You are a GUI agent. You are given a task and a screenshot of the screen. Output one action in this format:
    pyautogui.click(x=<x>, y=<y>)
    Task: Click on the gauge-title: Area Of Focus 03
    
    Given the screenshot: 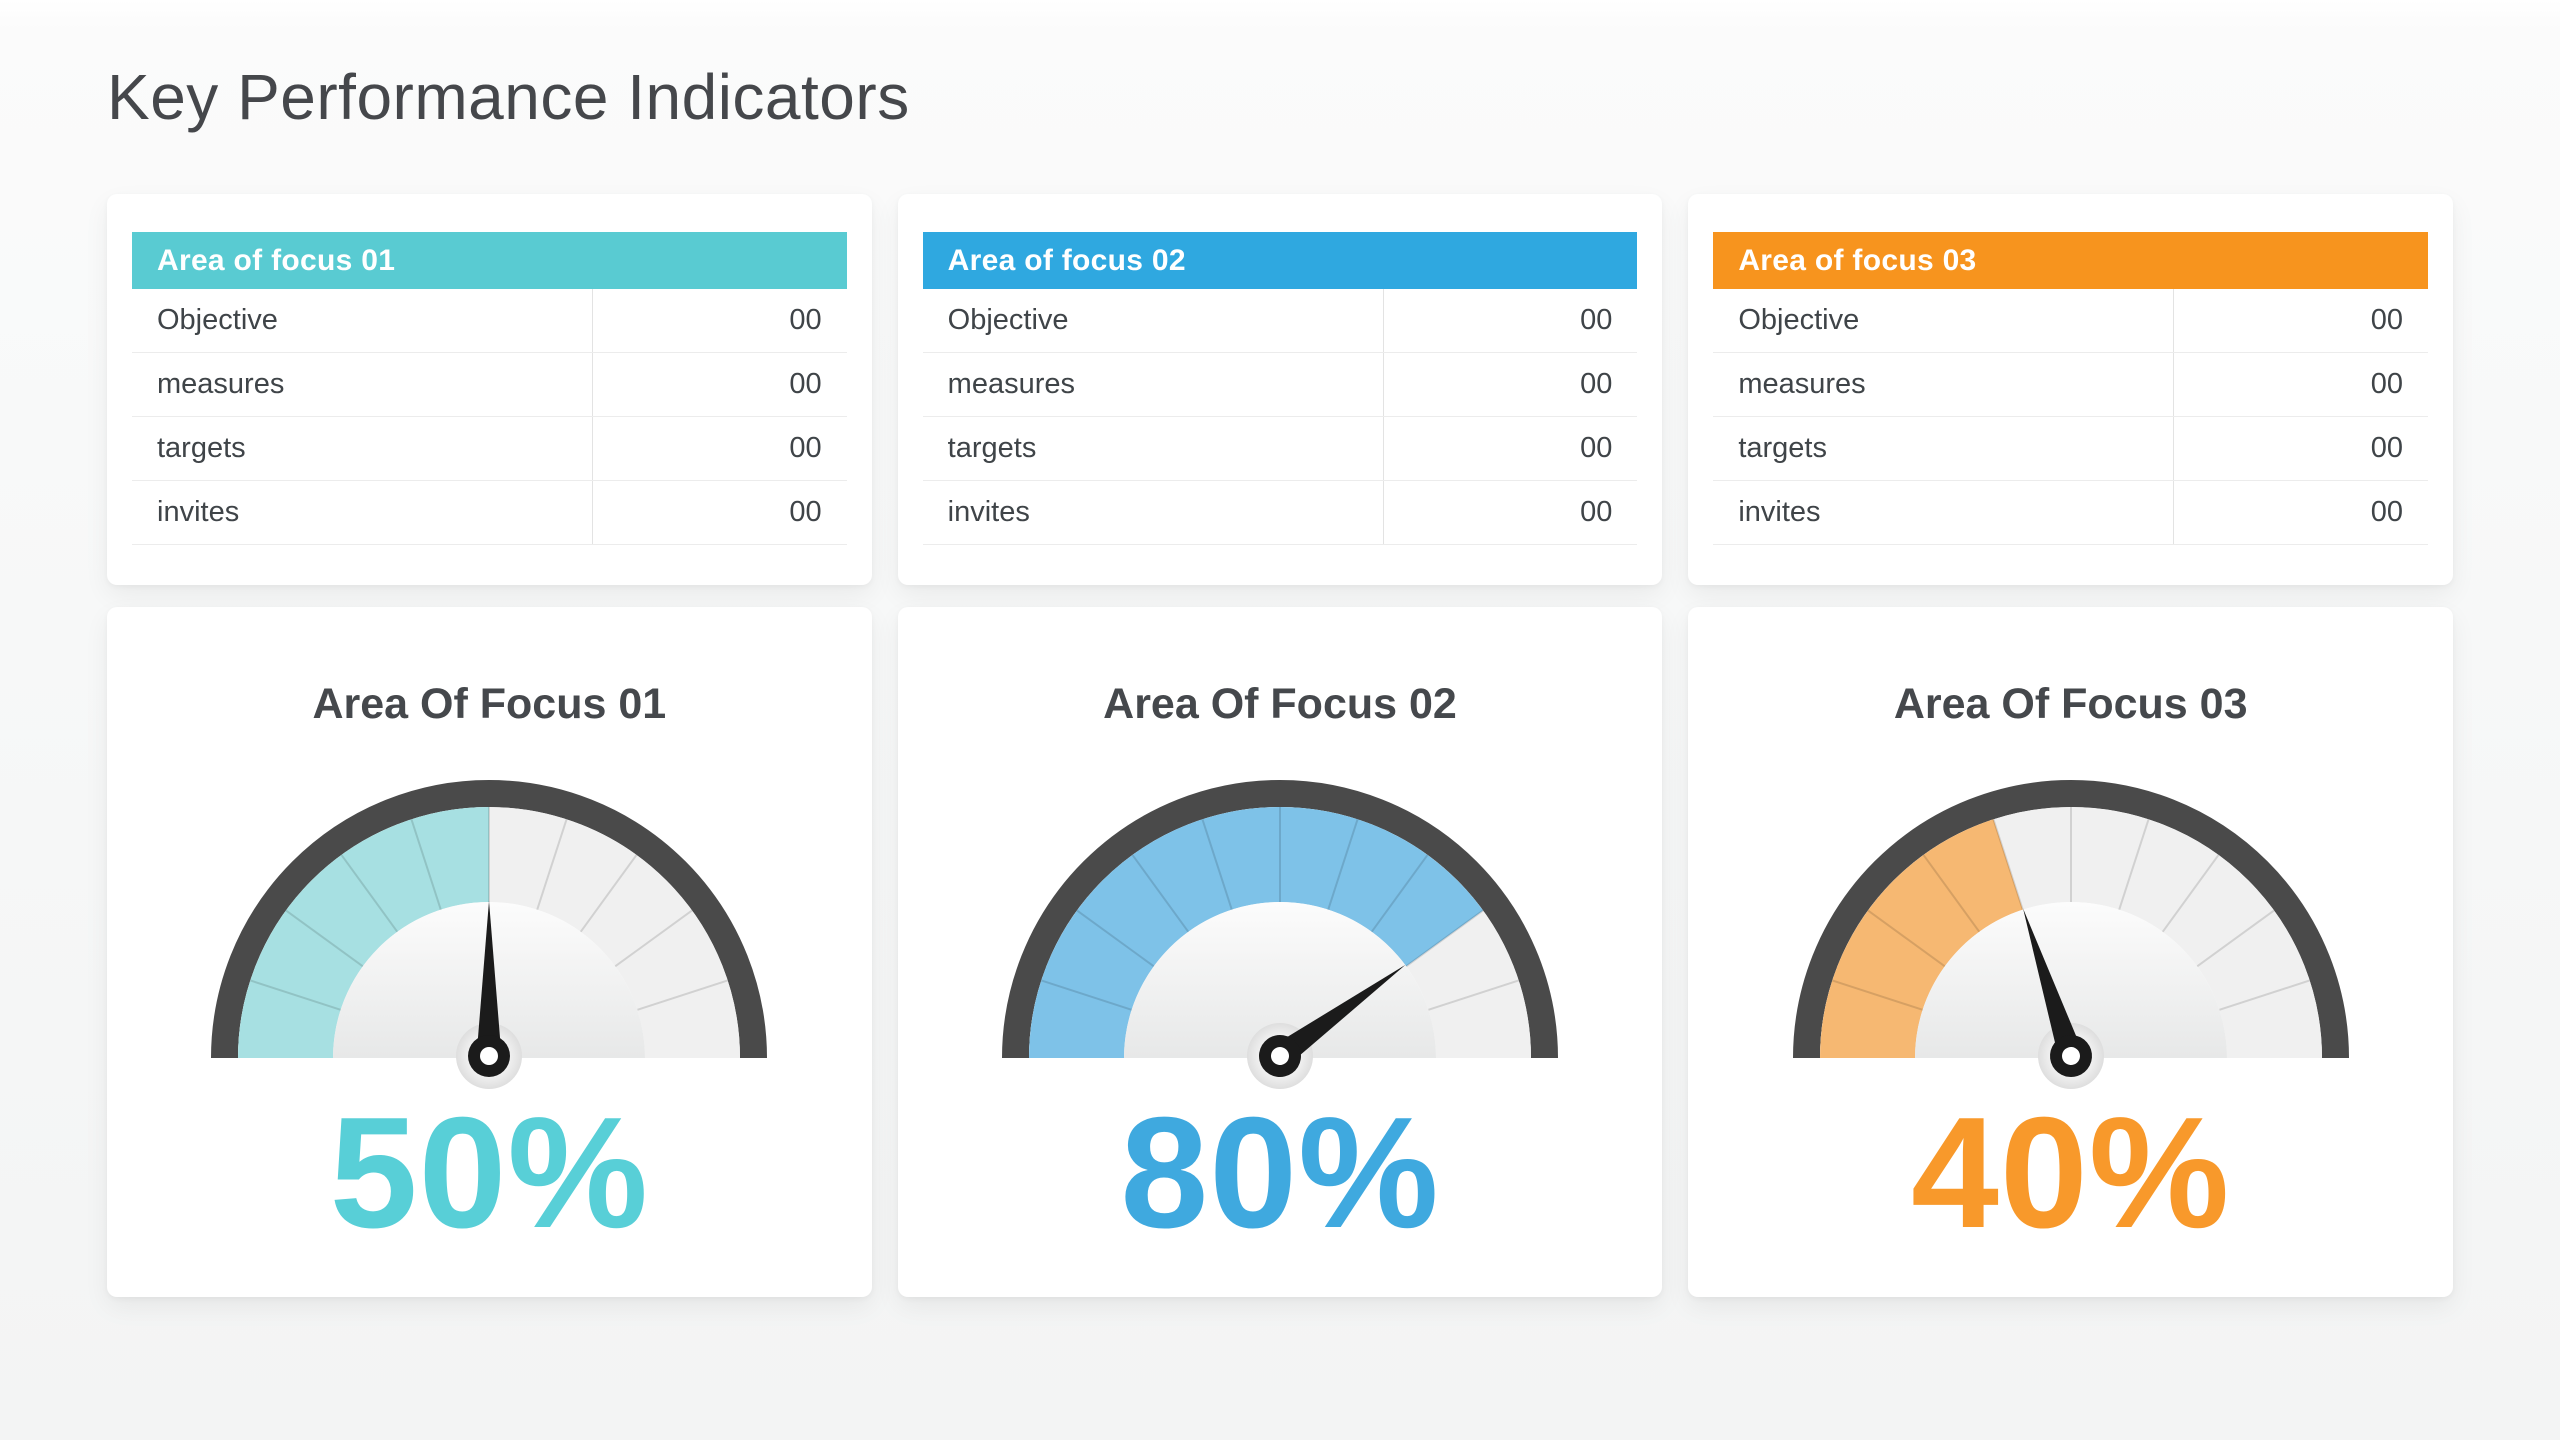 What is the action you would take?
    pyautogui.click(x=2070, y=704)
    